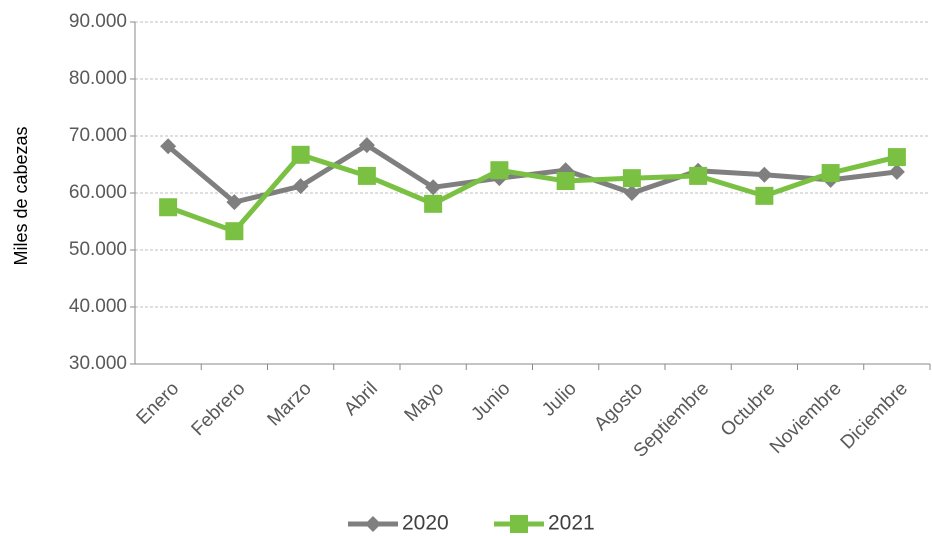  What do you see at coordinates (571, 523) in the screenshot?
I see `legend-label: 2021` at bounding box center [571, 523].